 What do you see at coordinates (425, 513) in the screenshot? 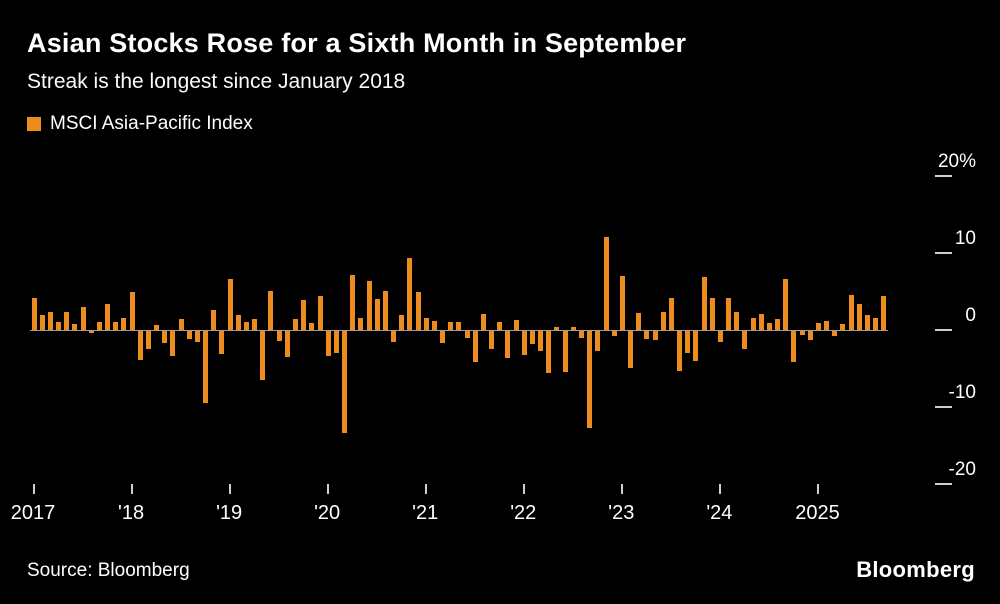
I see `x-axis-tick-label: '21` at bounding box center [425, 513].